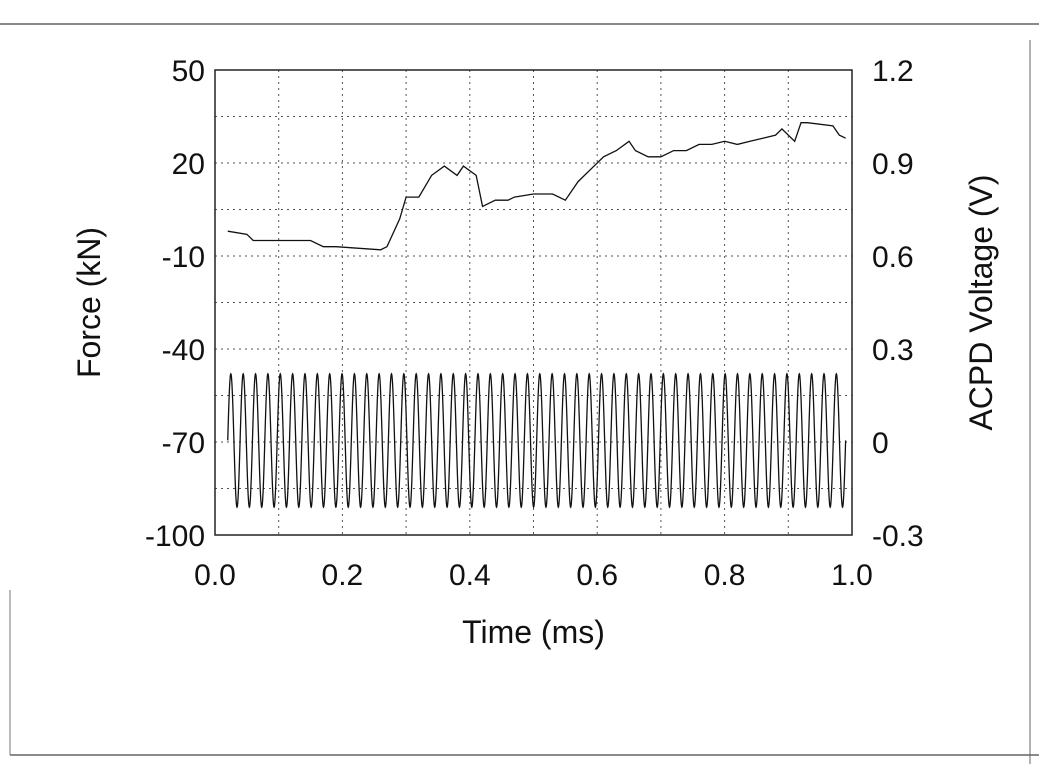 The height and width of the screenshot is (769, 1039). I want to click on y-right-tick-label: 0.9, so click(893, 164).